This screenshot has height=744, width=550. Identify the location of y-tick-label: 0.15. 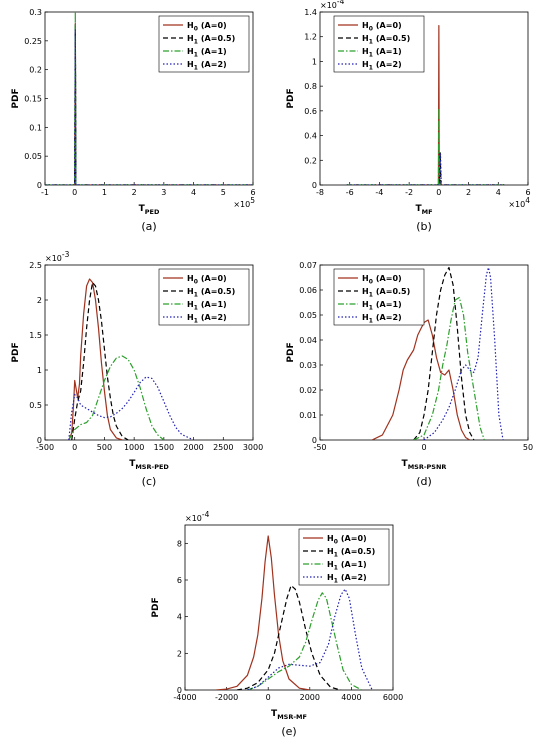
(33, 99).